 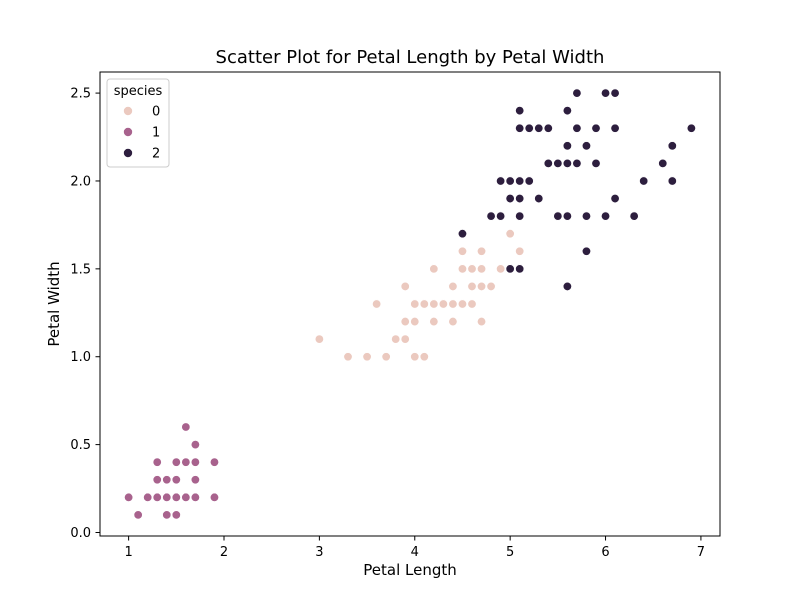 What do you see at coordinates (80, 445) in the screenshot?
I see `y-tick-label: 0.5` at bounding box center [80, 445].